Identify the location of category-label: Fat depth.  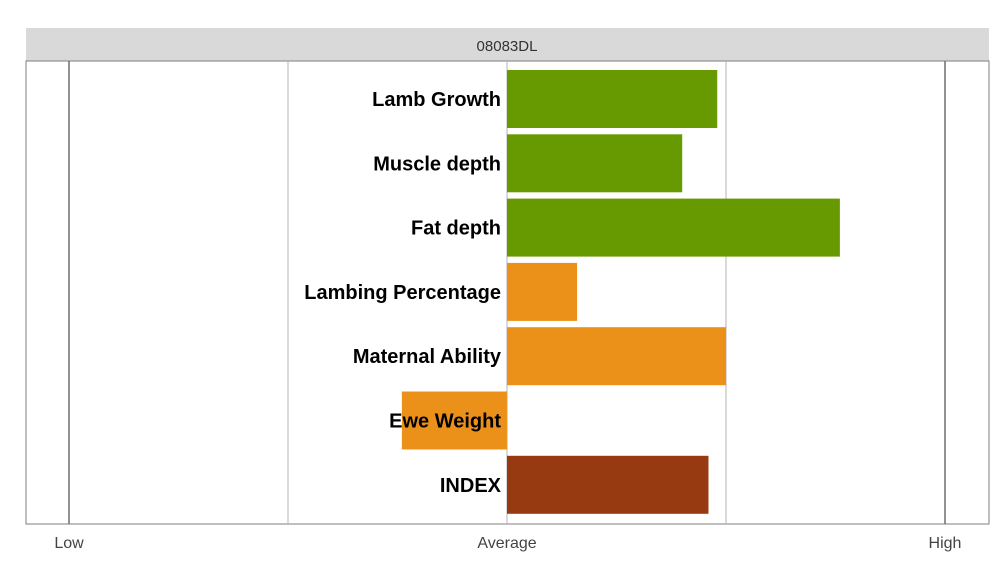
(456, 229).